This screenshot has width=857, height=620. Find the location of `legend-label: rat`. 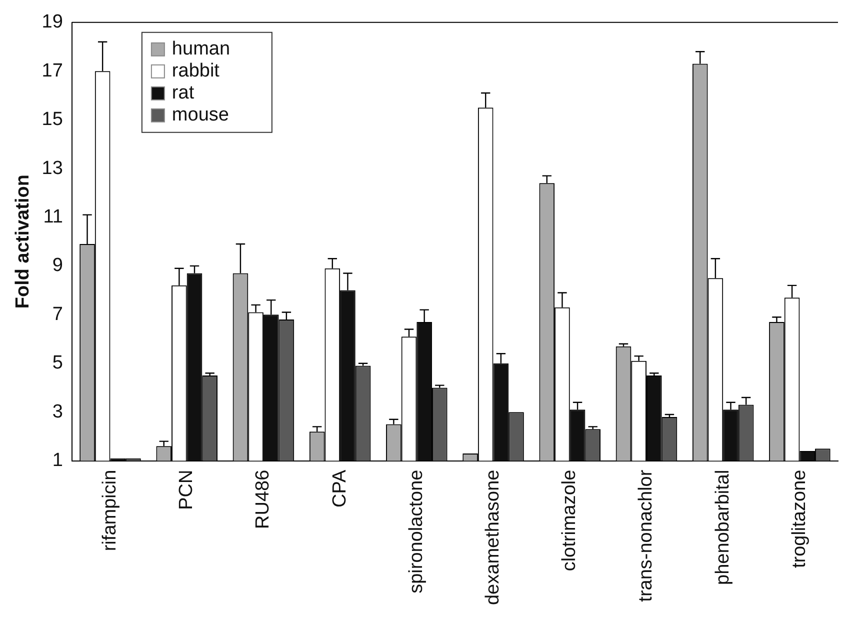

legend-label: rat is located at coordinates (183, 93).